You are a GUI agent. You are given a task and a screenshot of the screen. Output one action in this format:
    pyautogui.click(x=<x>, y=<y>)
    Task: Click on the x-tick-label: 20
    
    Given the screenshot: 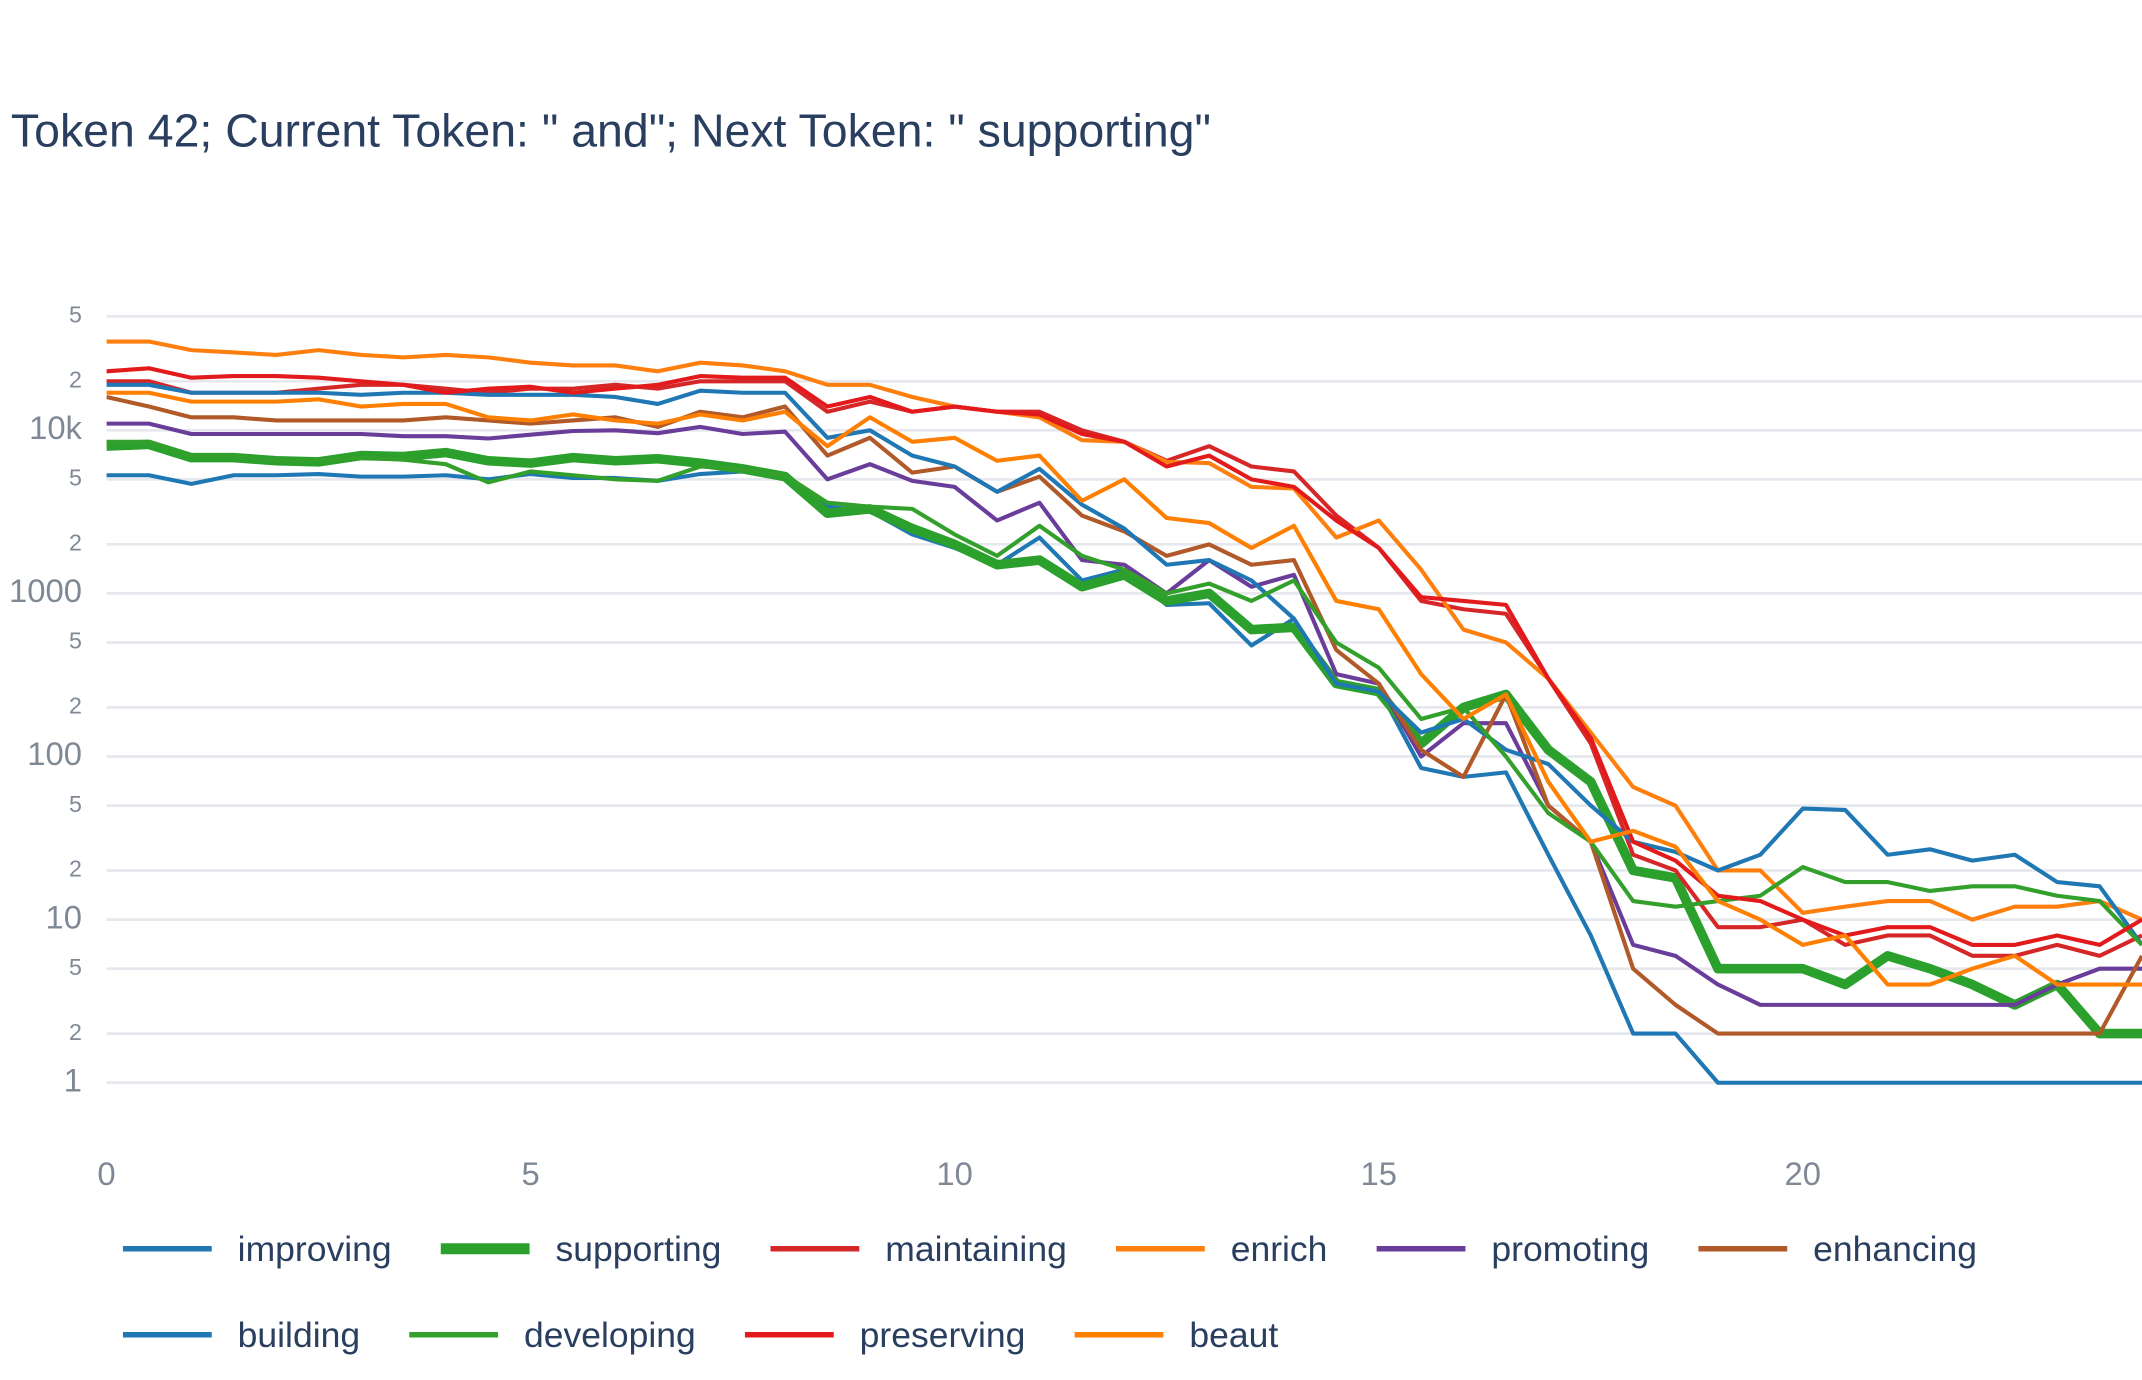 What is the action you would take?
    pyautogui.click(x=1803, y=1173)
    